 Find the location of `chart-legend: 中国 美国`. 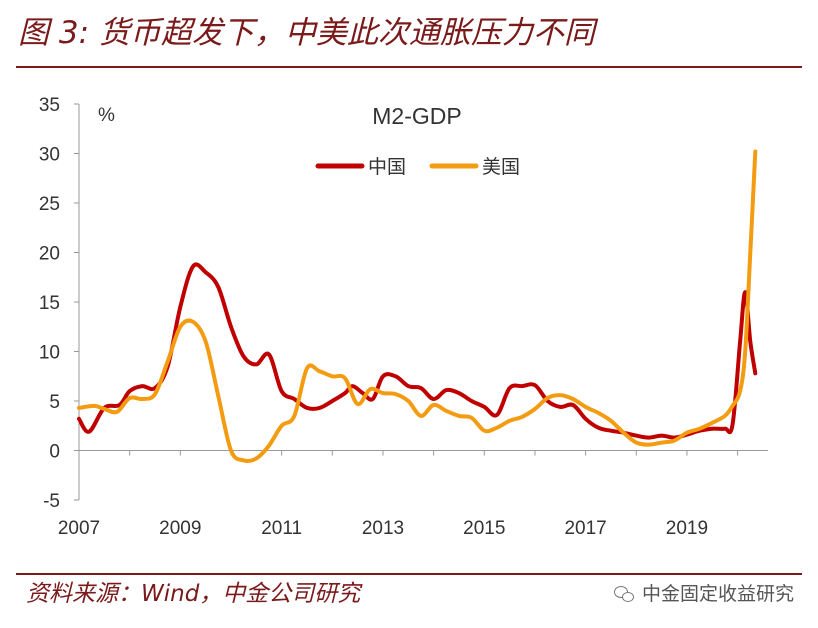

chart-legend: 中国 美国 is located at coordinates (417, 167).